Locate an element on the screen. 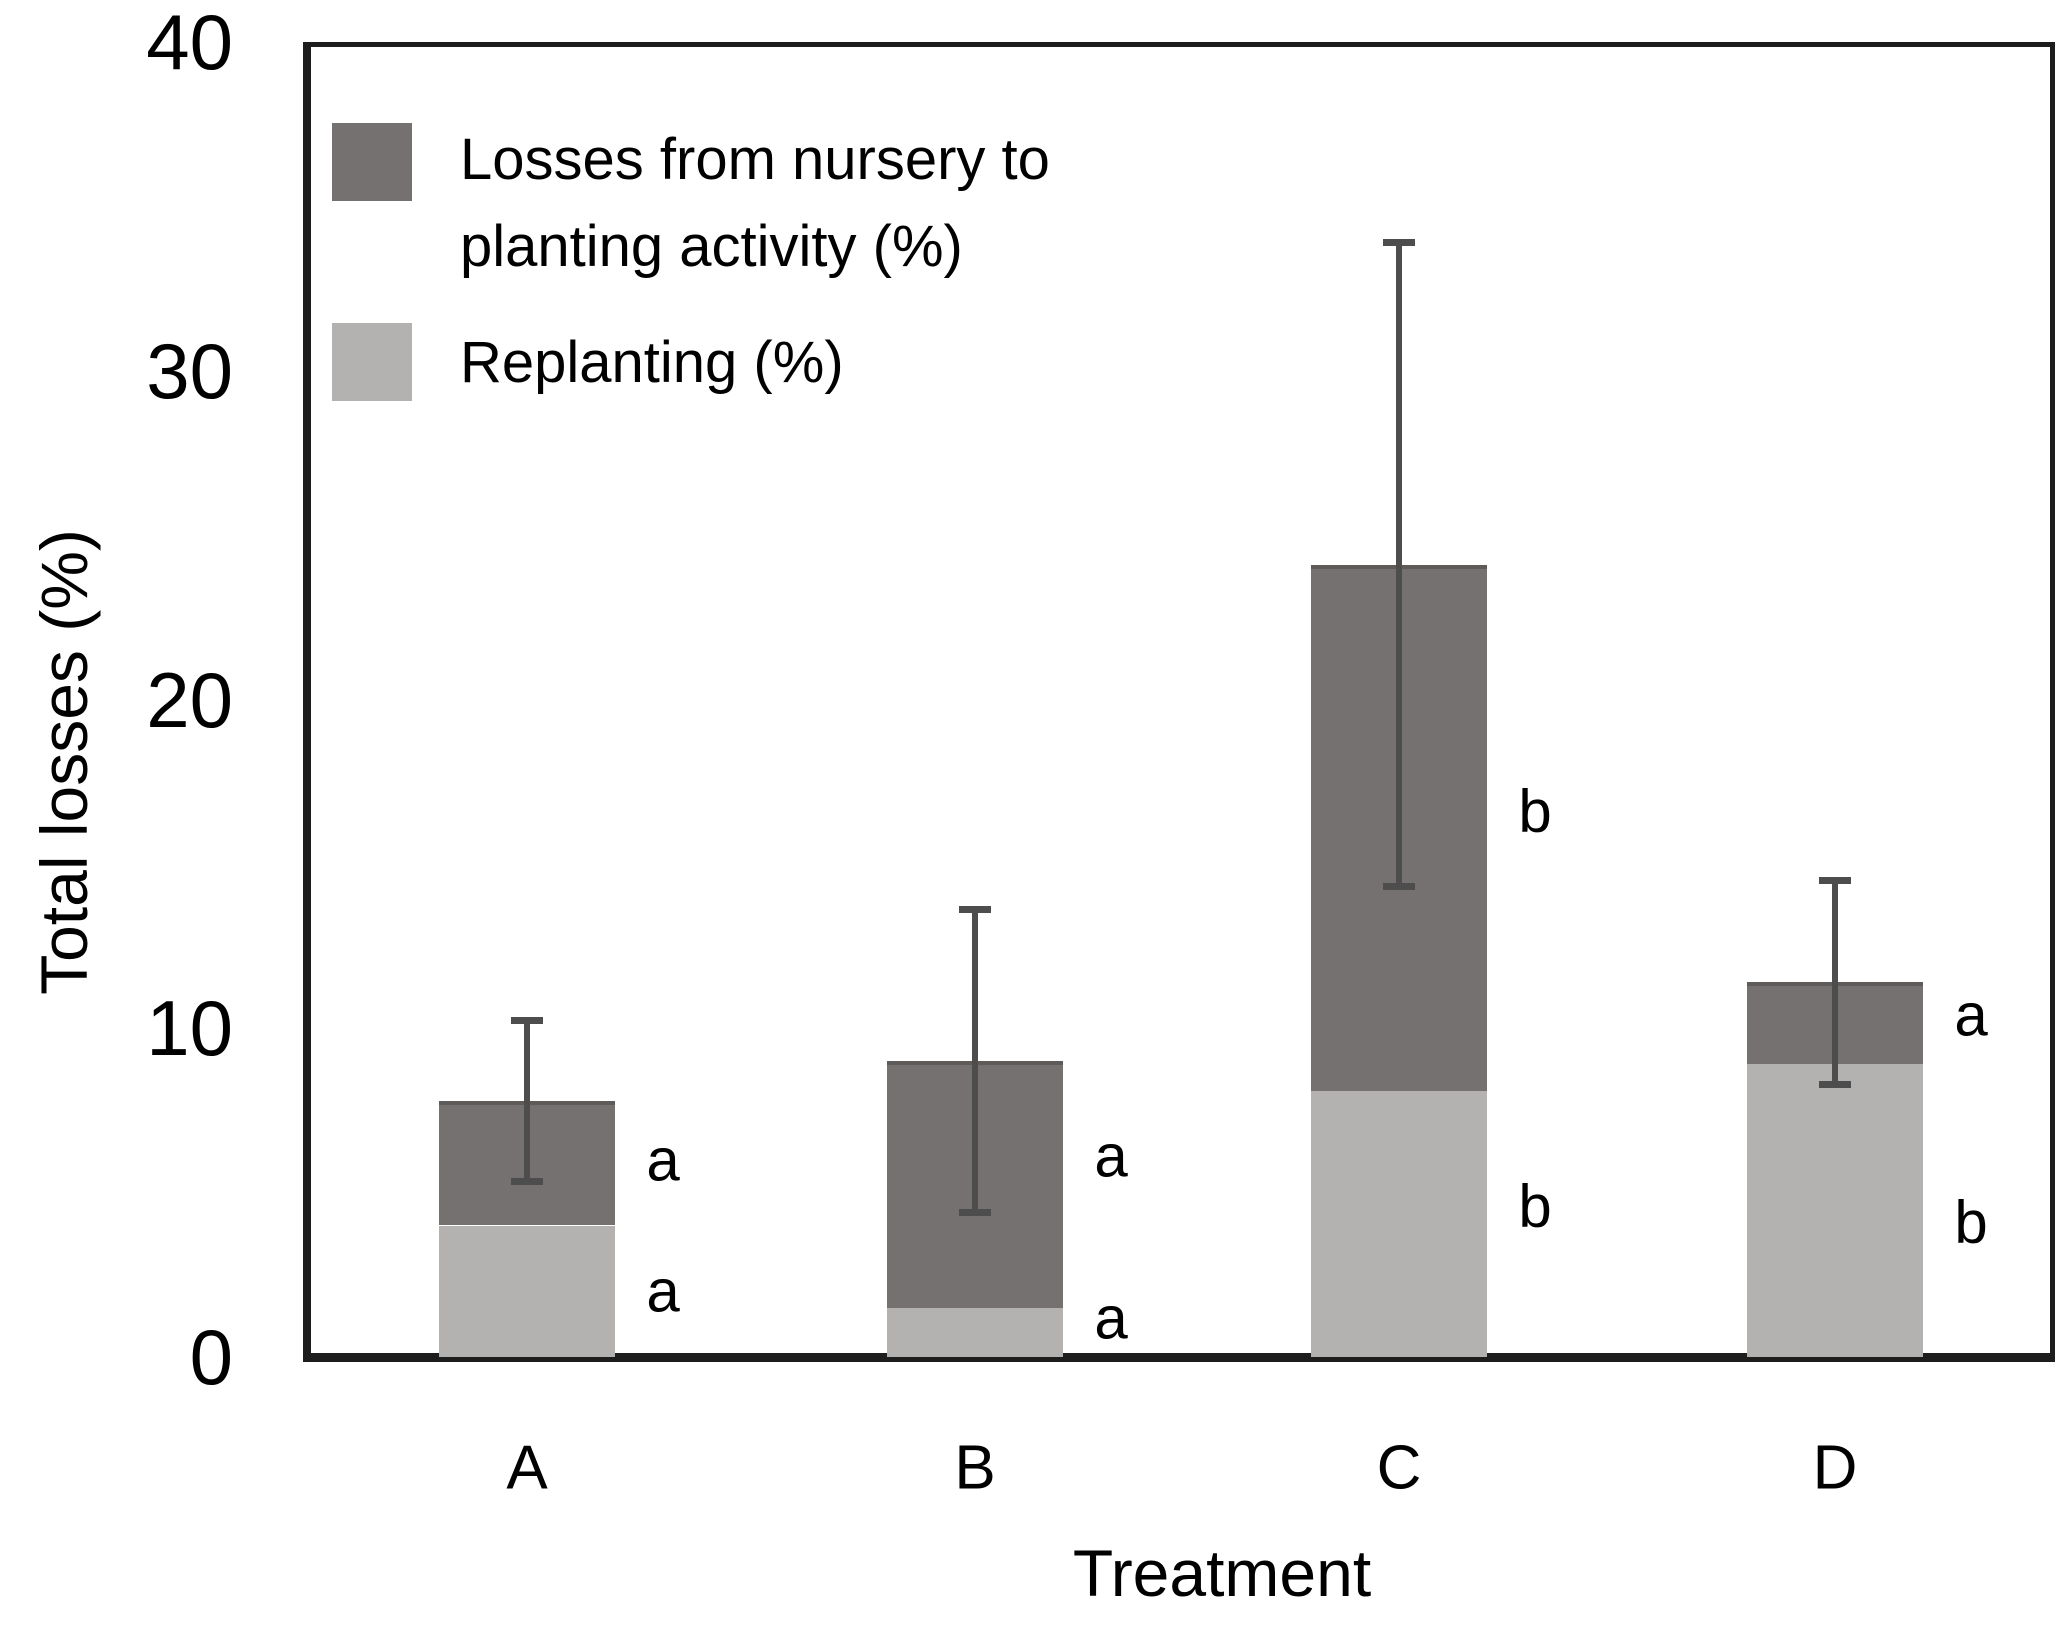 The width and height of the screenshot is (2067, 1625). error-bar-top-cap-A is located at coordinates (527, 1020).